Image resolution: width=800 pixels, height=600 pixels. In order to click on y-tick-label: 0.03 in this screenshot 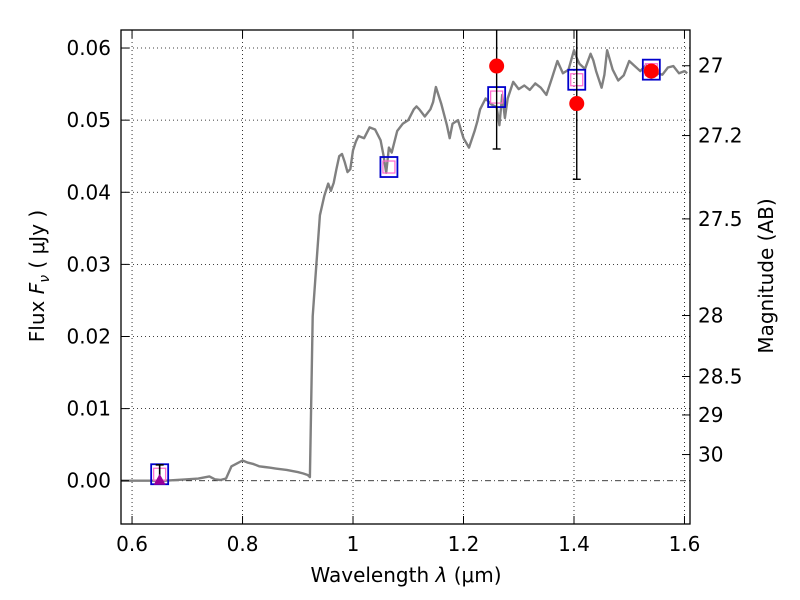, I will do `click(88, 264)`.